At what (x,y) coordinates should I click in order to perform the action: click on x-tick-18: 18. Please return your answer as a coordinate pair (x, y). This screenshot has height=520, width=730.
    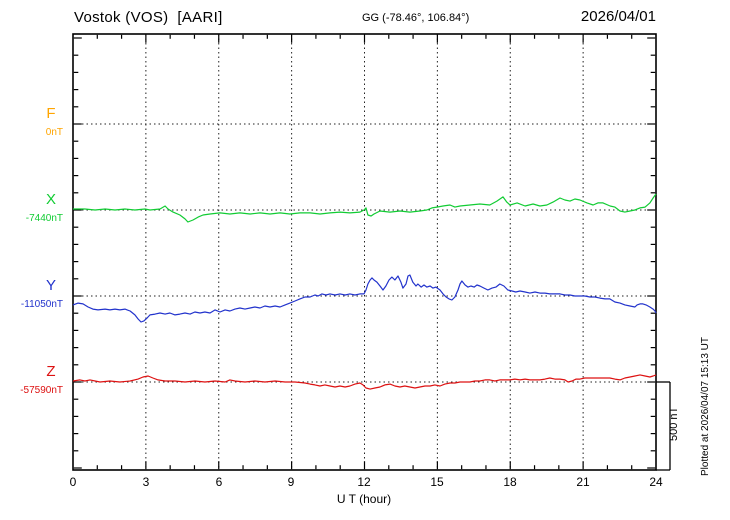
    Looking at the image, I should click on (510, 482).